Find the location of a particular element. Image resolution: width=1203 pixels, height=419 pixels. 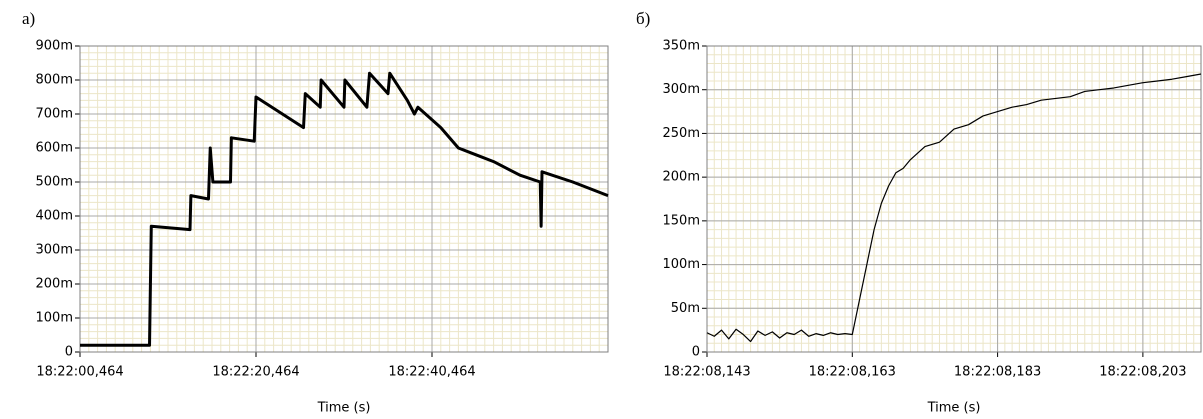

y-tick-label: 150m is located at coordinates (681, 220).